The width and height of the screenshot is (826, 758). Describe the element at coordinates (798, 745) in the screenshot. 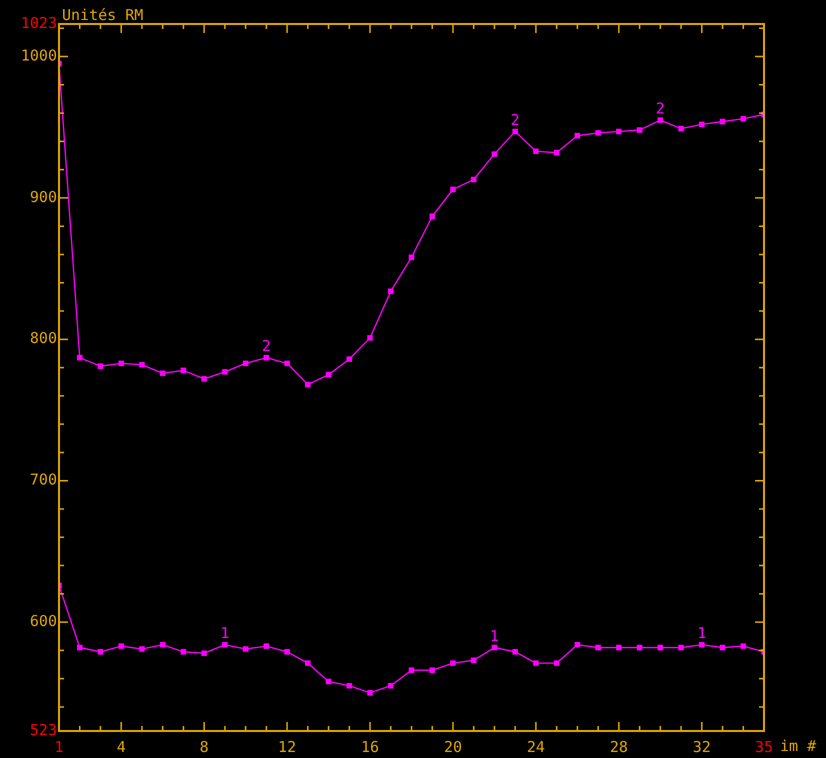

I see `x-axis-title: im #` at that location.